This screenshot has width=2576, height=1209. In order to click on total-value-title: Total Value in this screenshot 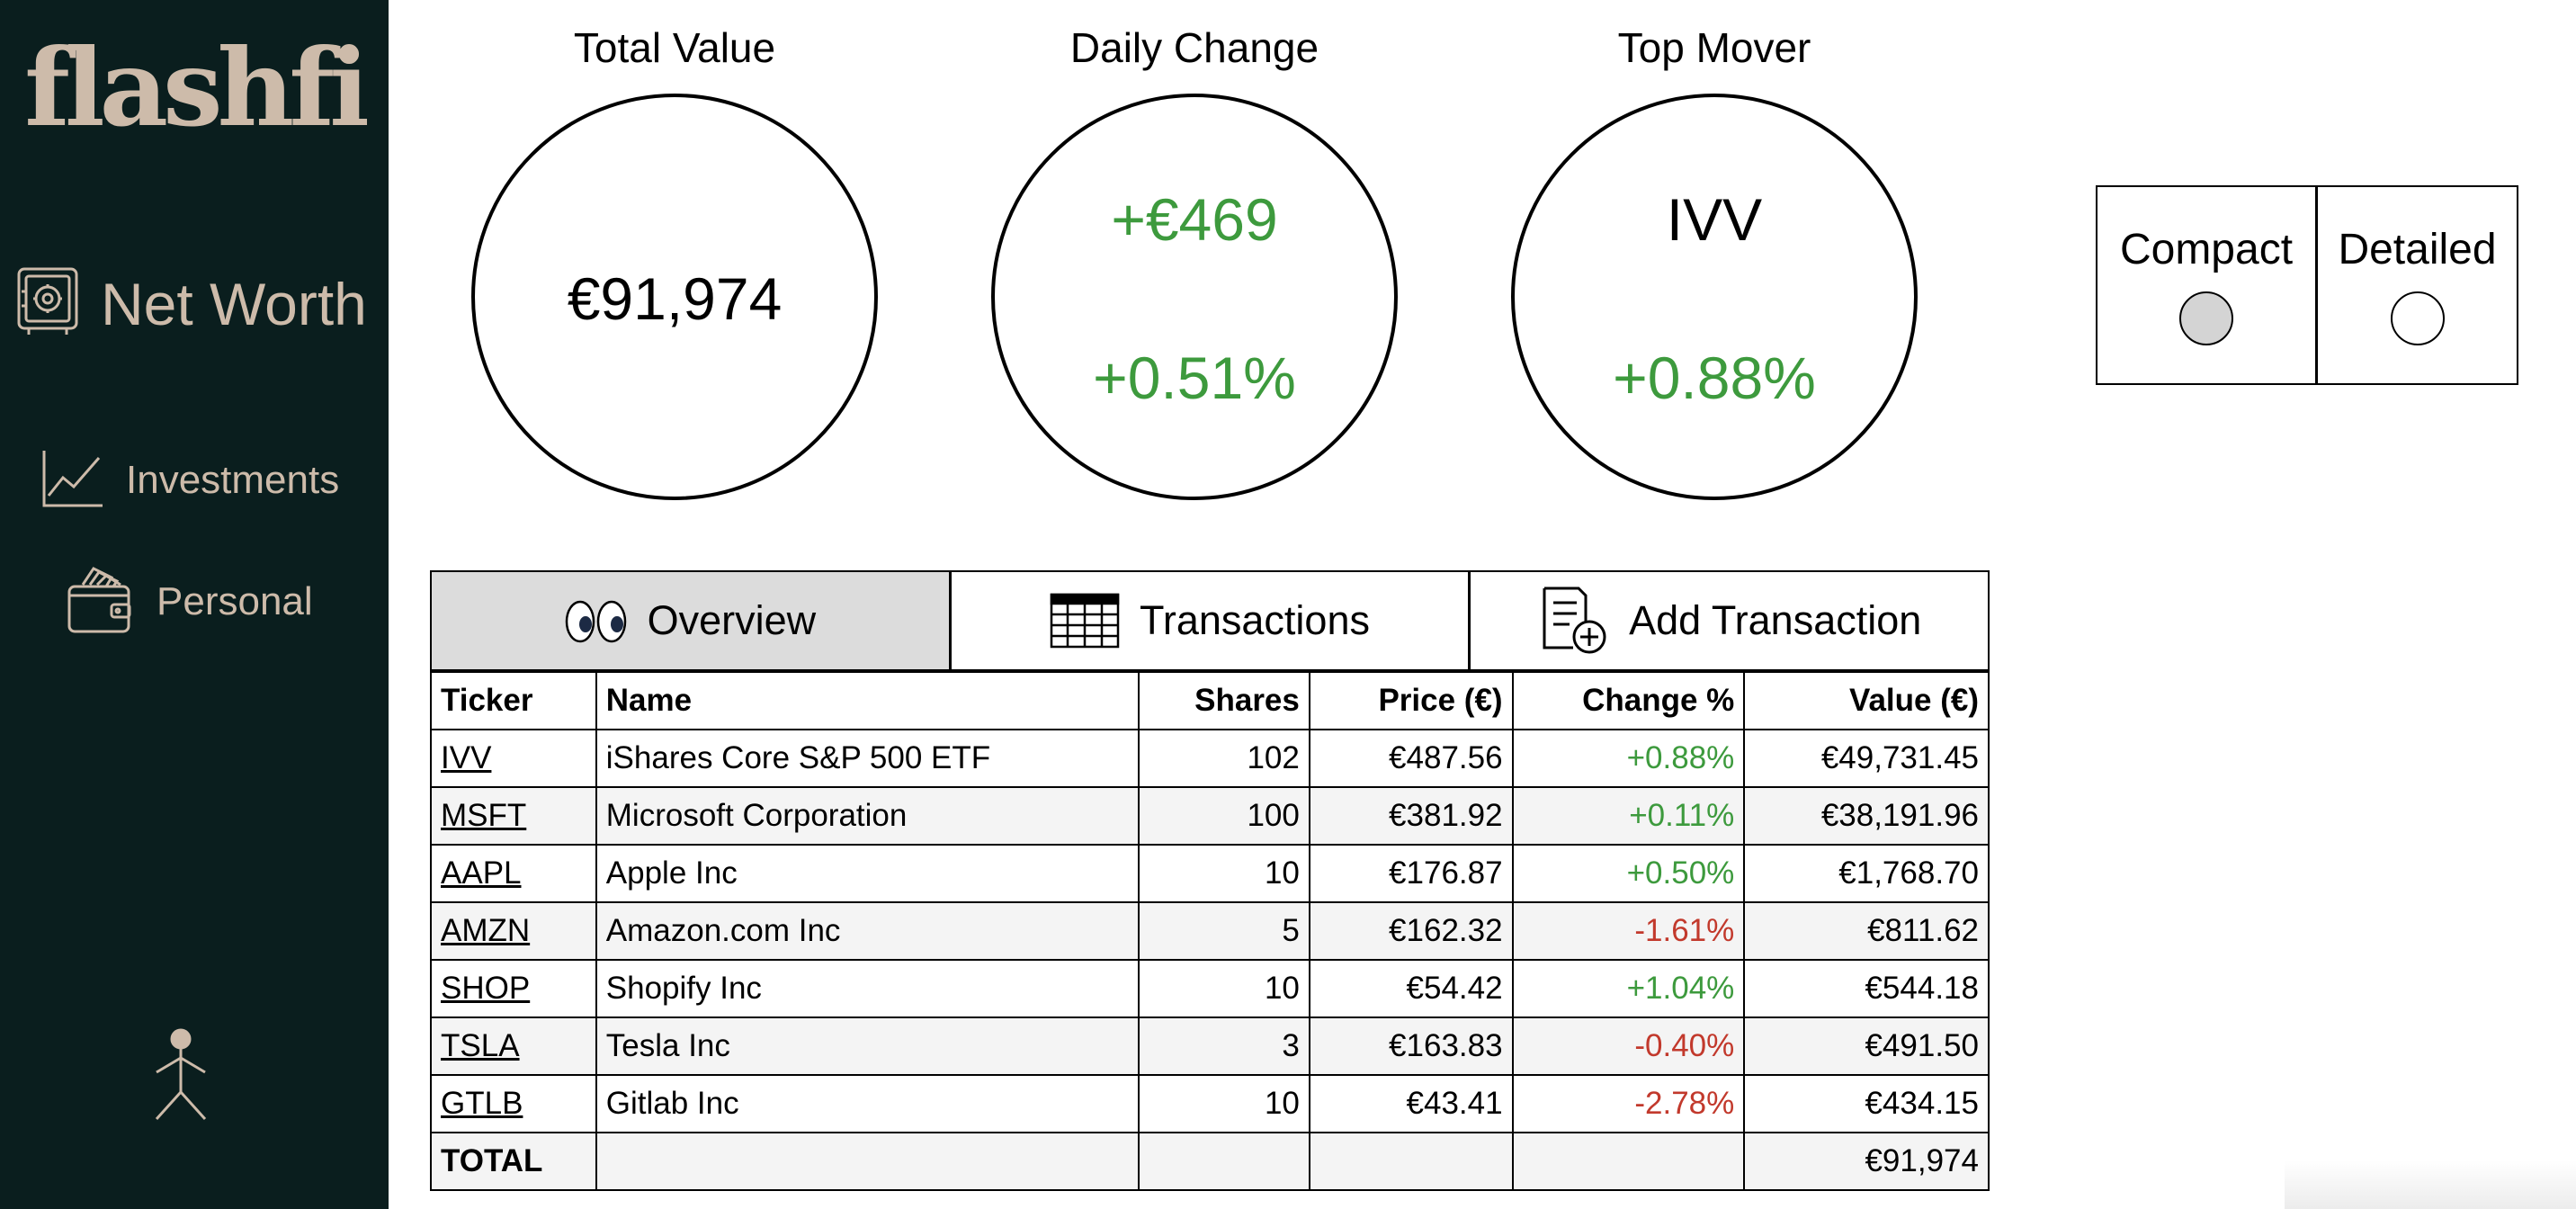, I will do `click(674, 47)`.